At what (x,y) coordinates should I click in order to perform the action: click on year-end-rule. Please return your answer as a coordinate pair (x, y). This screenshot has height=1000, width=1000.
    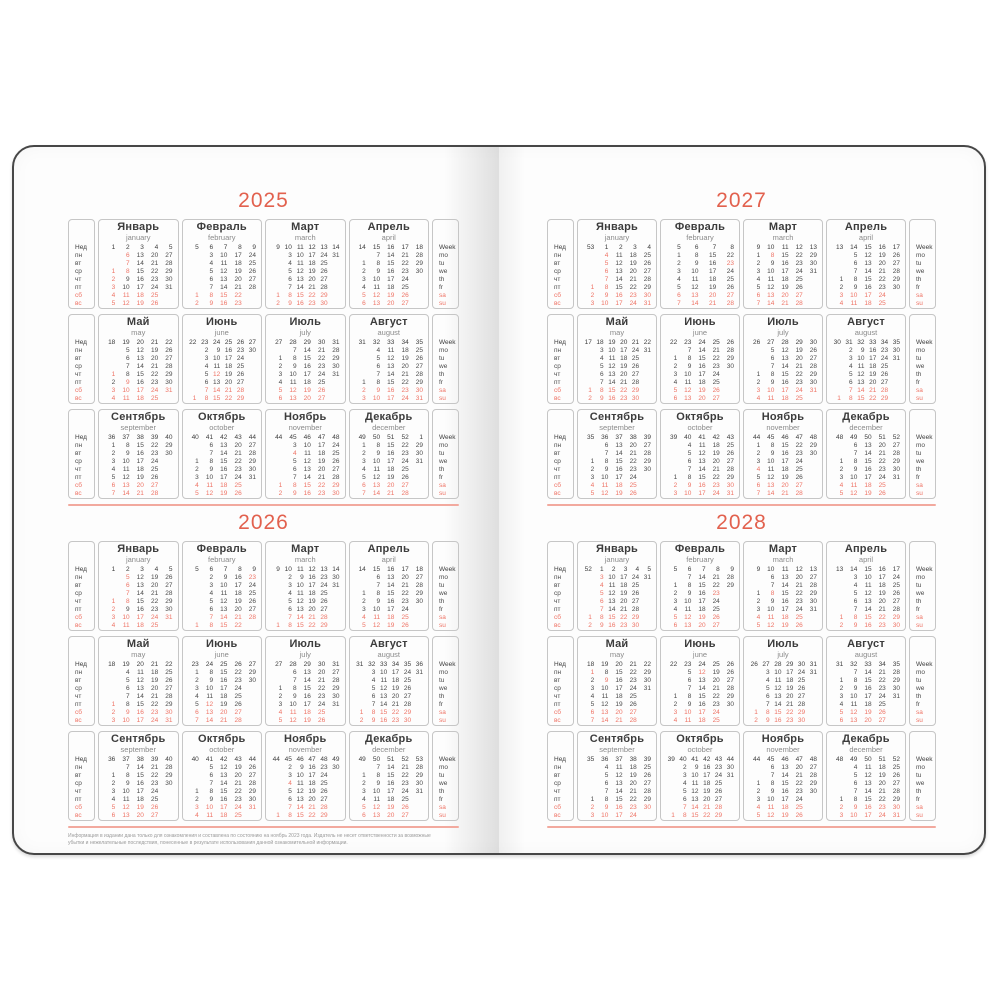
    Looking at the image, I should click on (741, 505).